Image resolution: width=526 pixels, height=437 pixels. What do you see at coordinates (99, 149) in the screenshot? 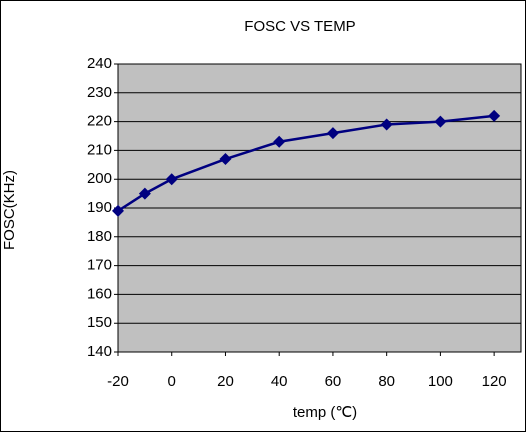
I see `y-tick-label: 210` at bounding box center [99, 149].